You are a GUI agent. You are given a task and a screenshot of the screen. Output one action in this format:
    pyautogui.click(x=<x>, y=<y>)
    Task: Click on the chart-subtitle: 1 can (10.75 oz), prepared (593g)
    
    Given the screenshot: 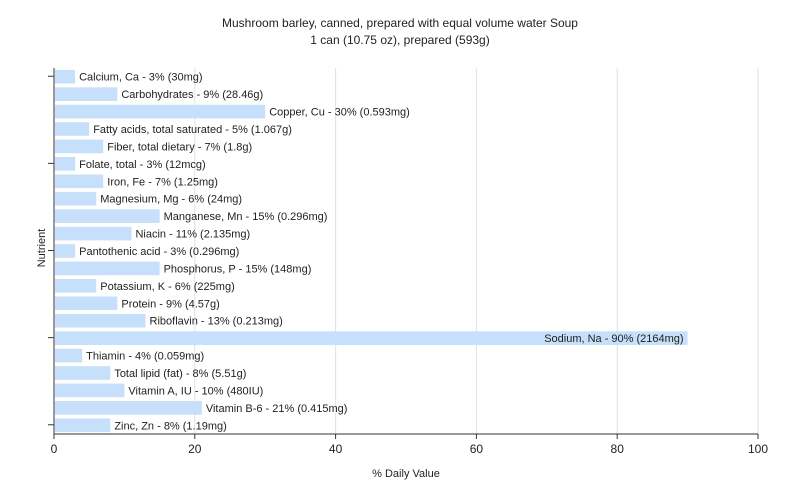 What is the action you would take?
    pyautogui.click(x=399, y=40)
    